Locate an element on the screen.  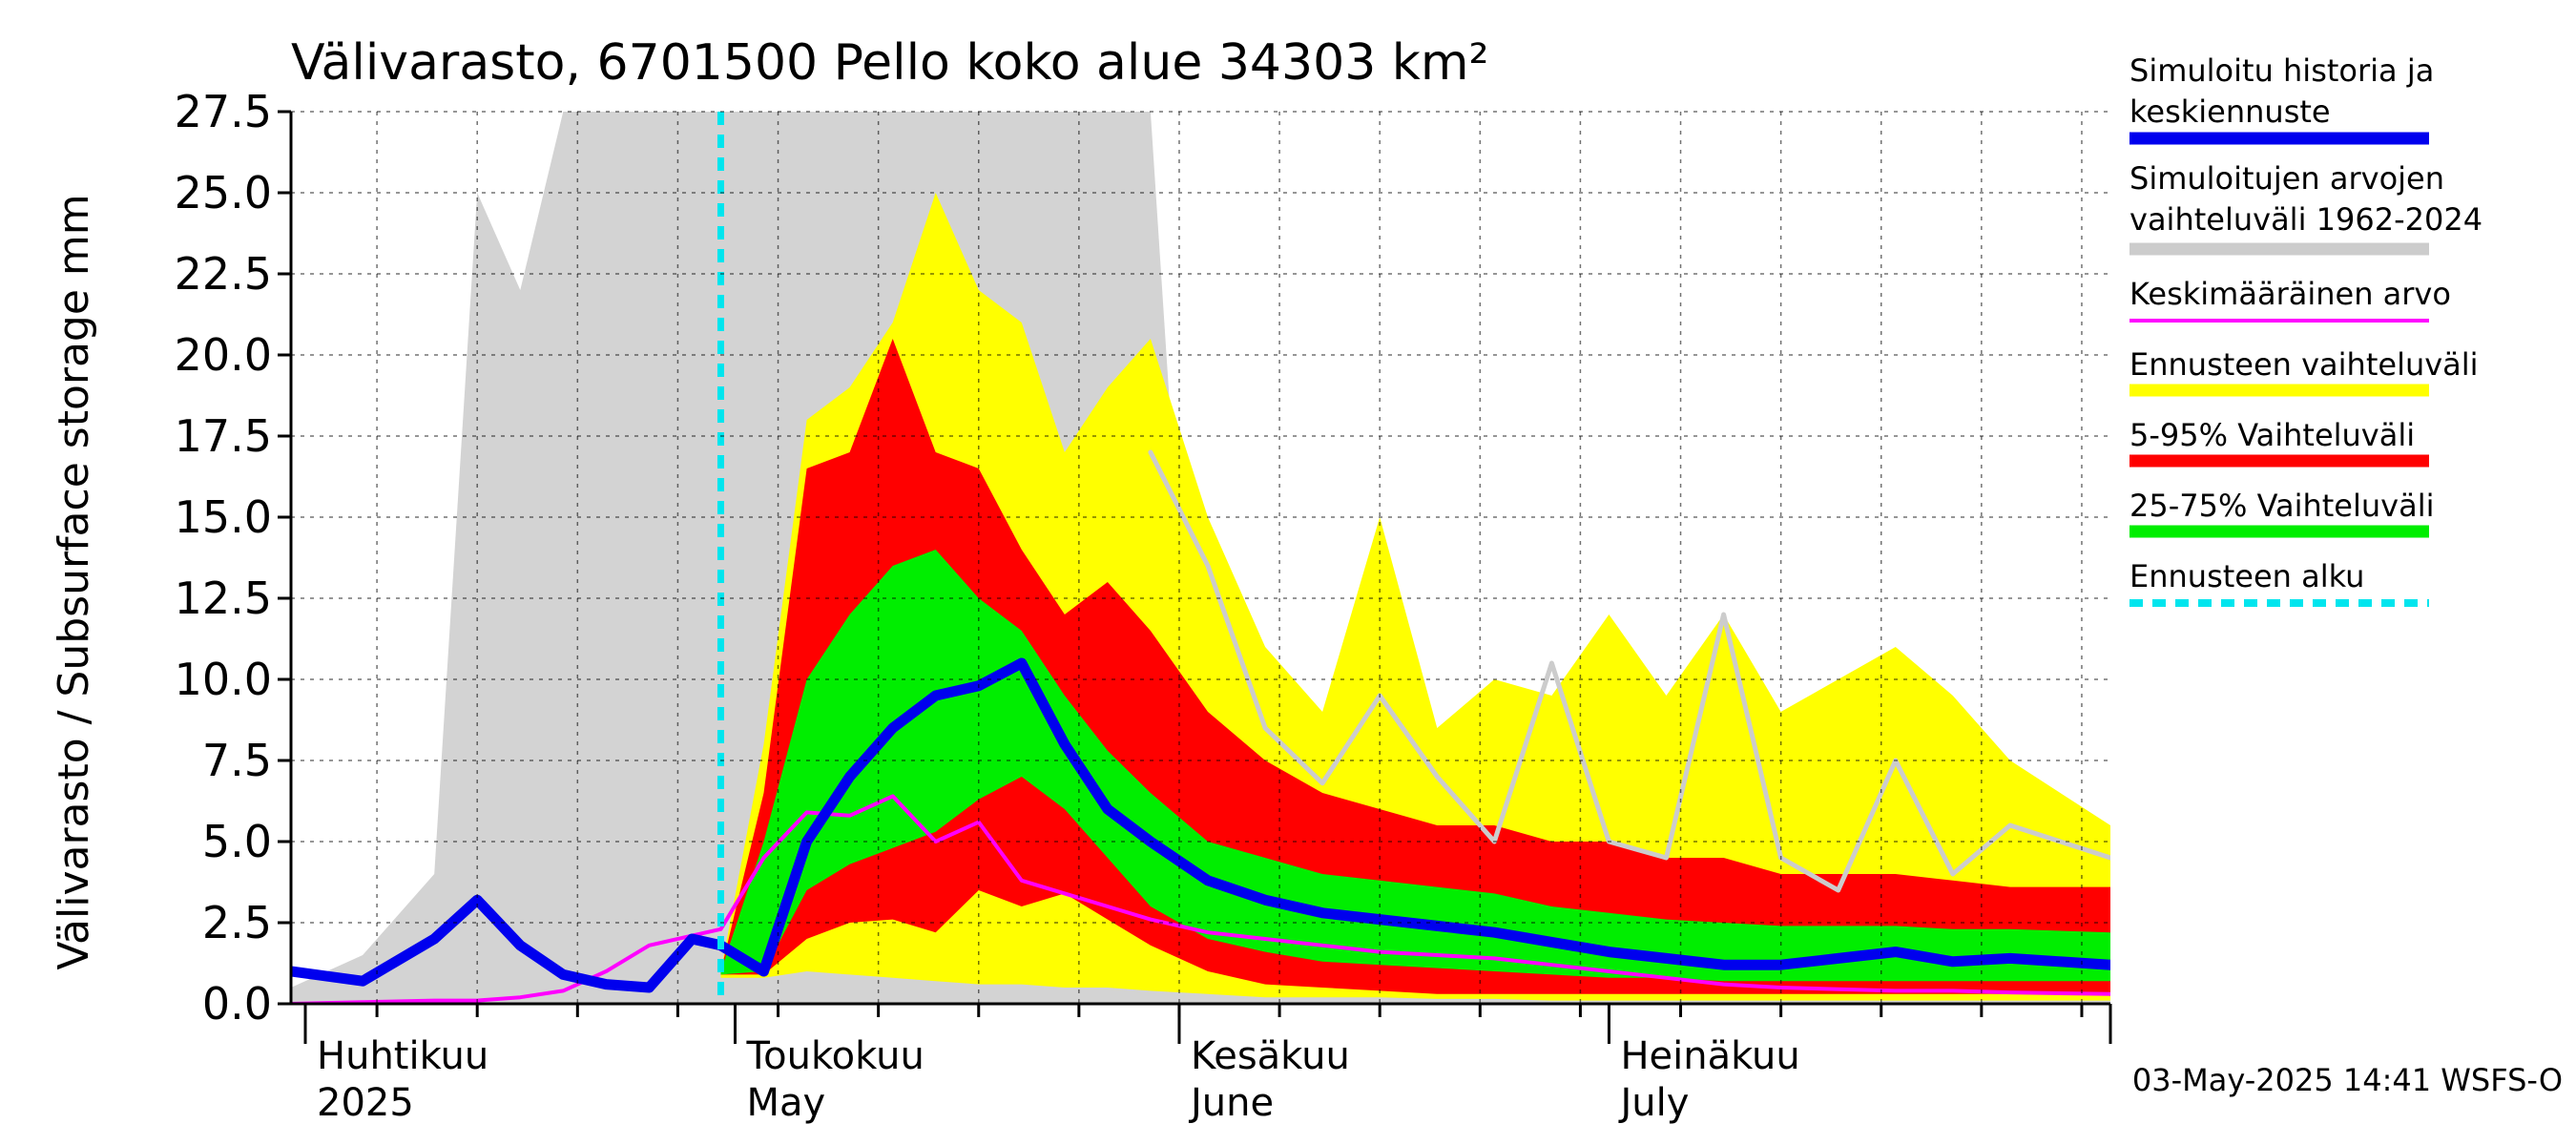
y-tick-label: 15.0 is located at coordinates (223, 517).